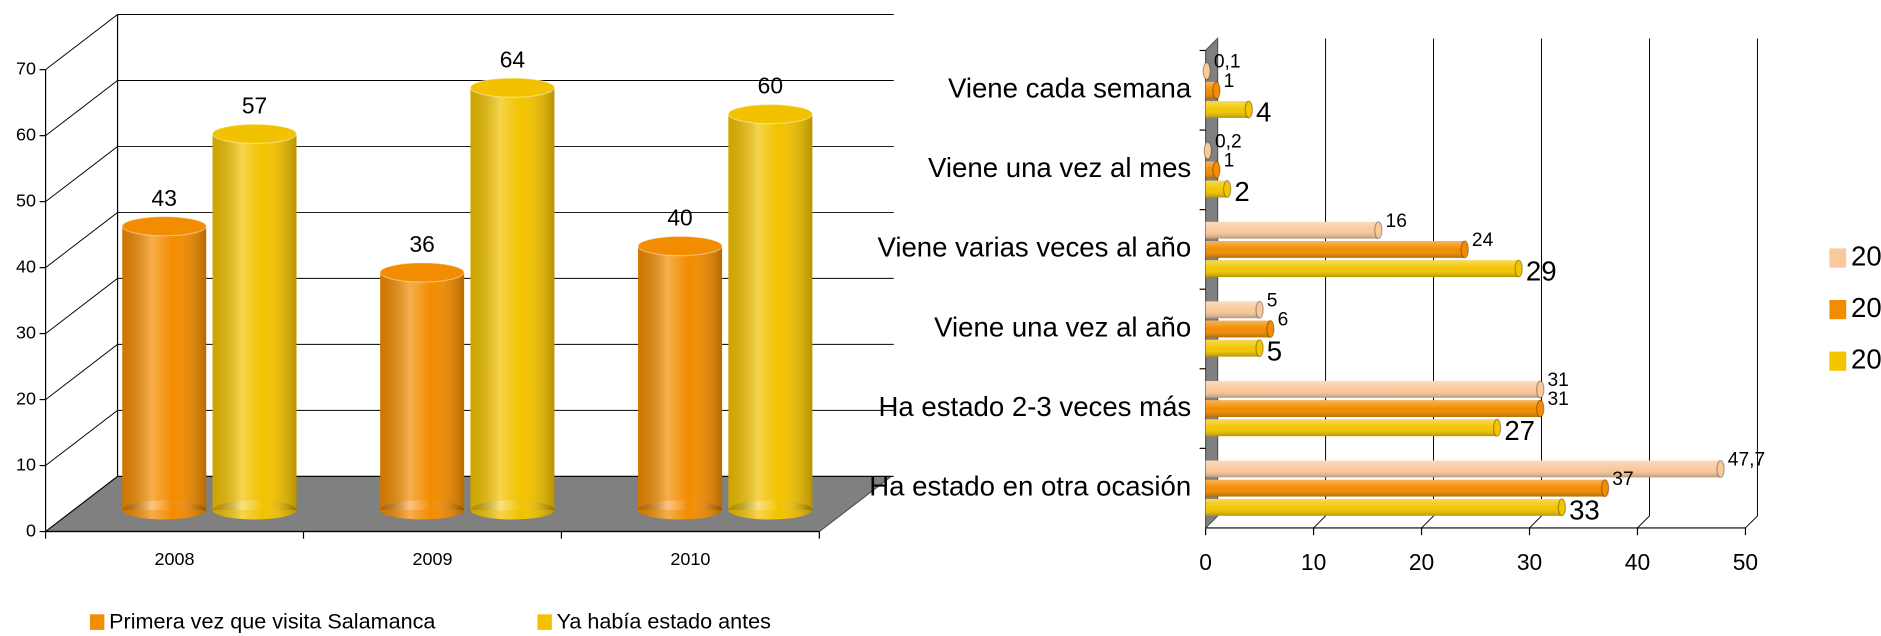 The height and width of the screenshot is (636, 1881). Describe the element at coordinates (272, 620) in the screenshot. I see `legend-label: Primera vez que visita Salamanca` at that location.